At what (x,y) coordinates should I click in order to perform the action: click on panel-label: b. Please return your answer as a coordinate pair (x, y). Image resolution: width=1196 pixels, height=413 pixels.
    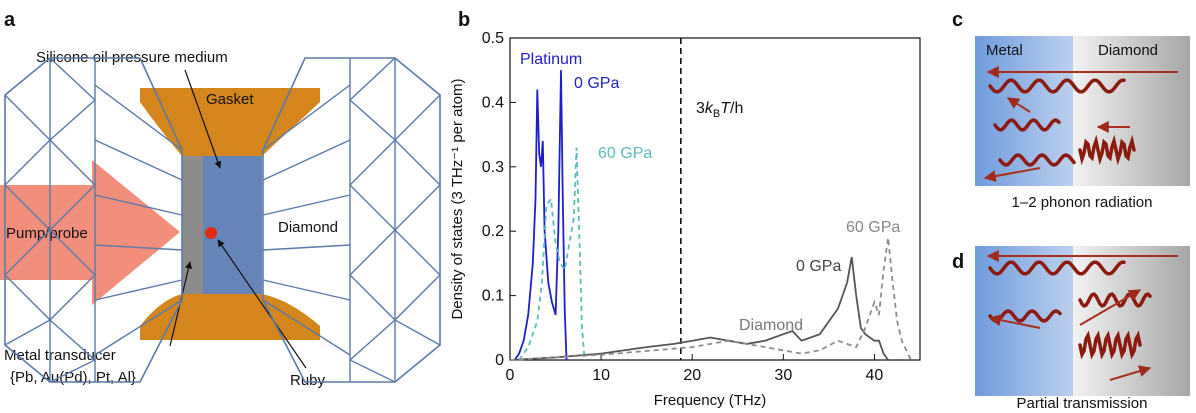
    Looking at the image, I should click on (464, 20).